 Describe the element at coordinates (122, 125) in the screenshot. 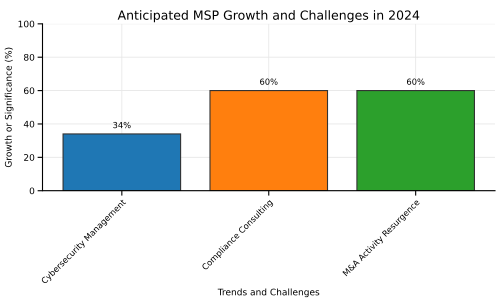

I see `data-label: 34%` at that location.